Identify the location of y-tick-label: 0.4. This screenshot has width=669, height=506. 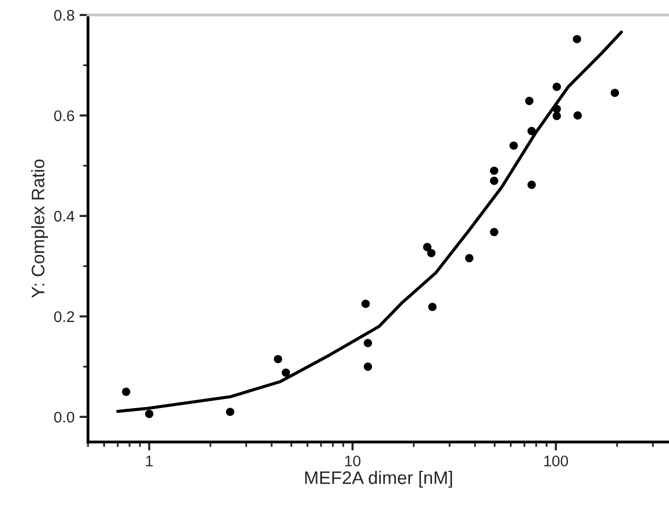
(64, 216).